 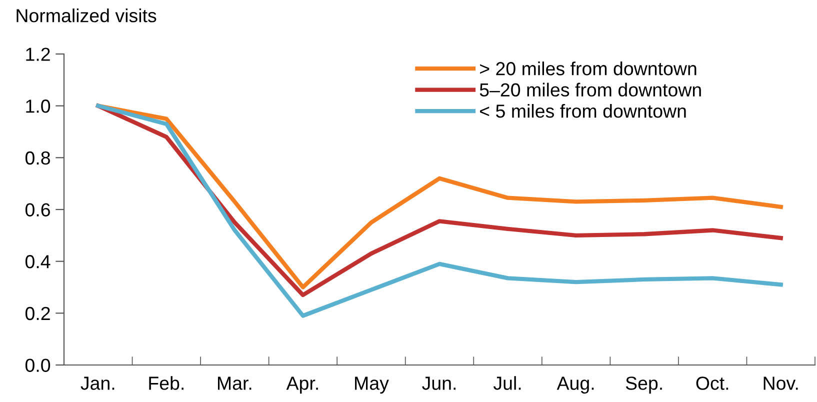 I want to click on x-tick-label: Oct., so click(x=712, y=383).